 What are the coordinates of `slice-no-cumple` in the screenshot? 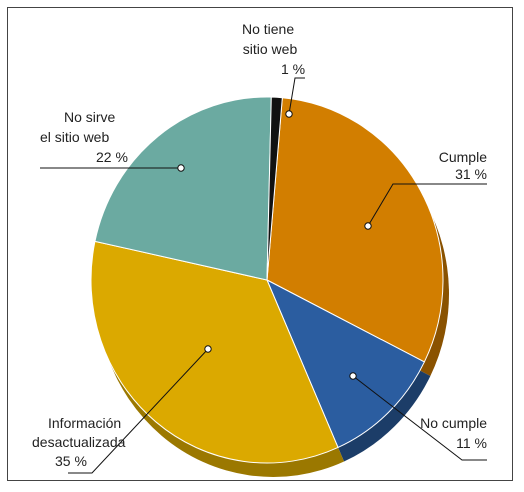 It's located at (345, 363).